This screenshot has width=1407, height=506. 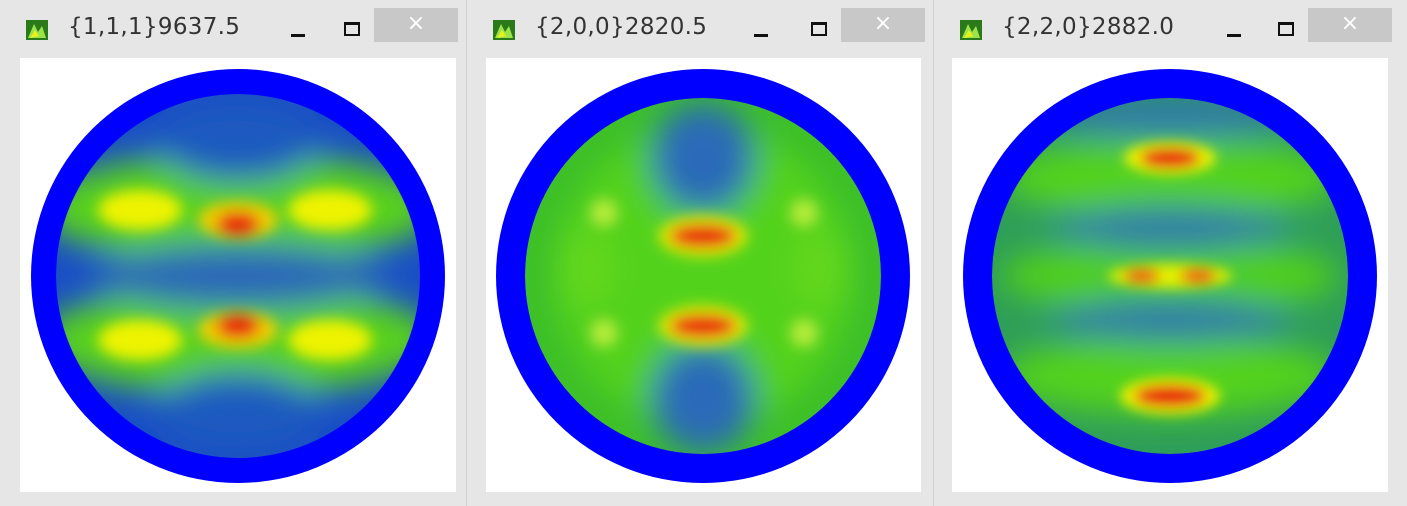 I want to click on title-bar: {2,2,0}2882.0 ×, so click(x=1170, y=29).